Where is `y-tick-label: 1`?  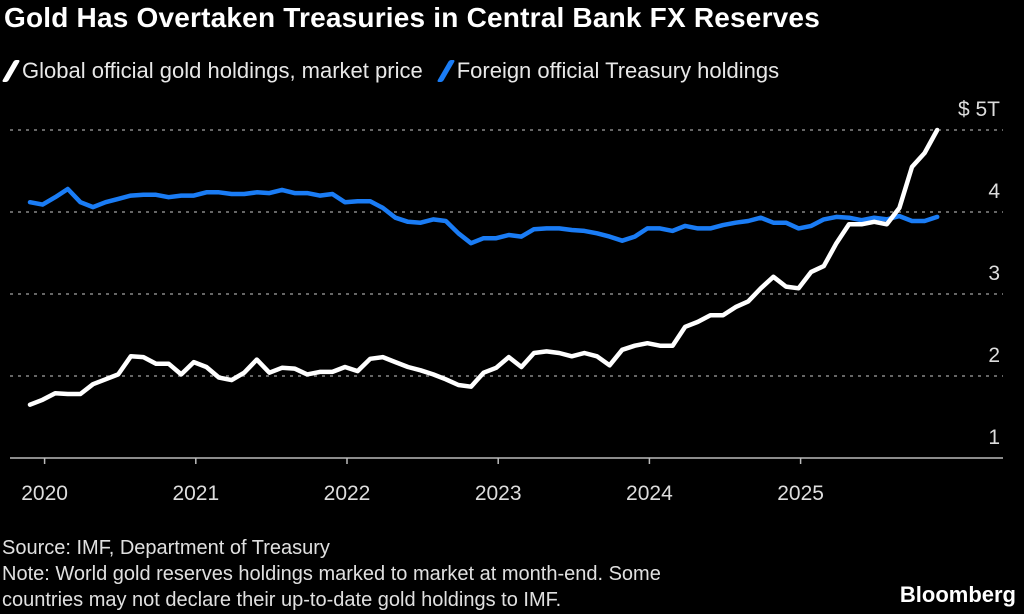
y-tick-label: 1 is located at coordinates (994, 437).